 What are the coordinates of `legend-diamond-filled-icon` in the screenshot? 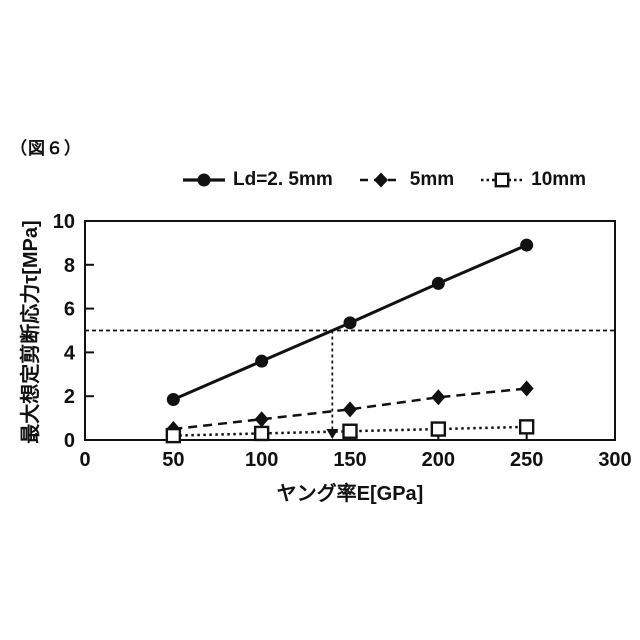 It's located at (380, 180).